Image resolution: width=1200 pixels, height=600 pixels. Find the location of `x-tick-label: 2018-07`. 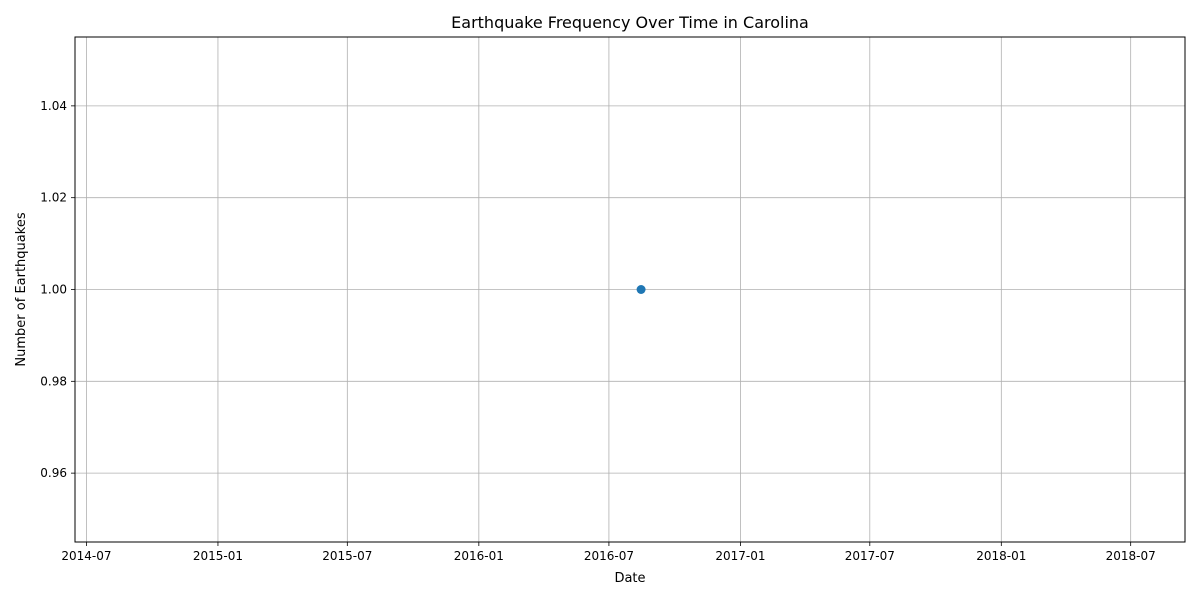

x-tick-label: 2018-07 is located at coordinates (1131, 556).